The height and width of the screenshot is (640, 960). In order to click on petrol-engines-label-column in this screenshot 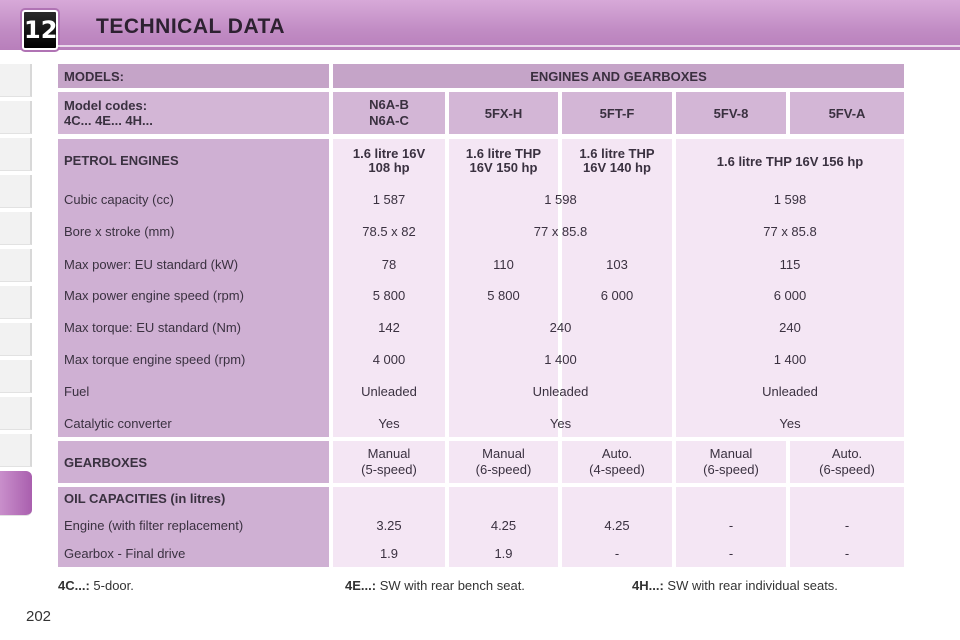, I will do `click(193, 288)`.